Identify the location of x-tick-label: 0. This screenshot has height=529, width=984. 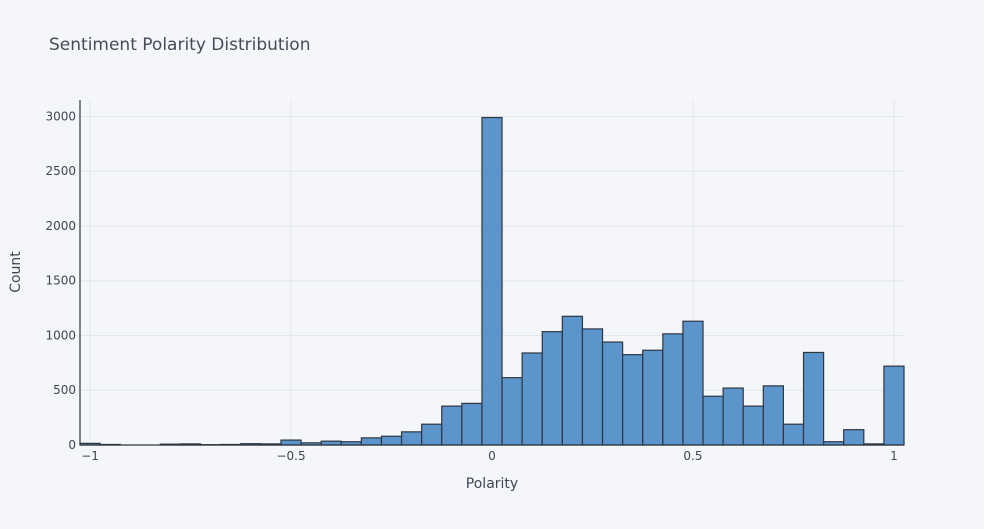
(492, 456).